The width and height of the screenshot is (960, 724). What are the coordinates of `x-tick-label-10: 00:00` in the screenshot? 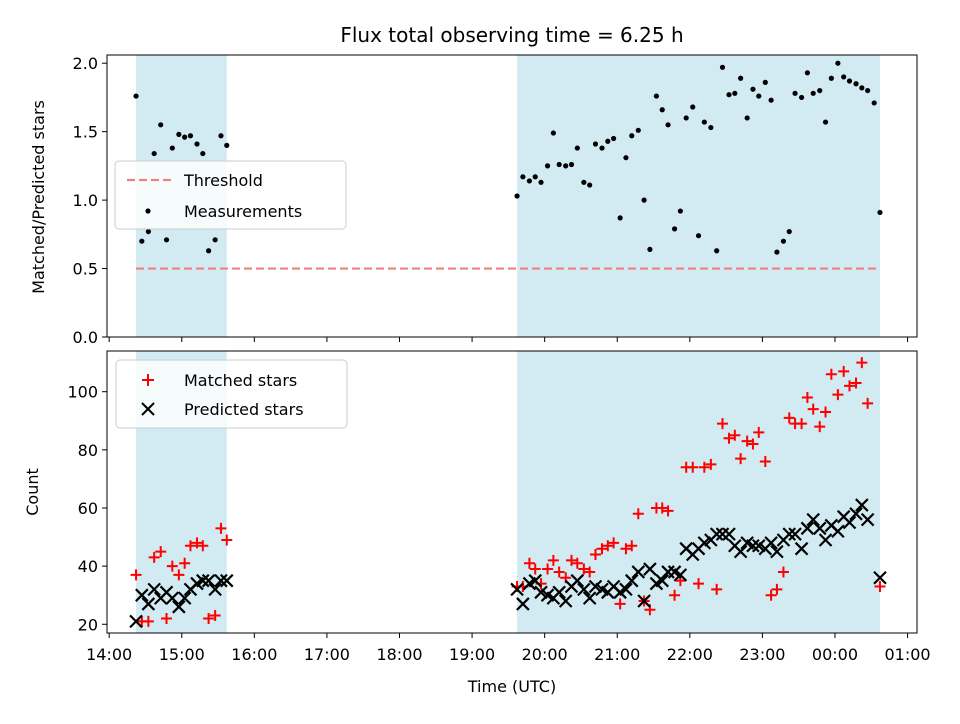 It's located at (835, 654).